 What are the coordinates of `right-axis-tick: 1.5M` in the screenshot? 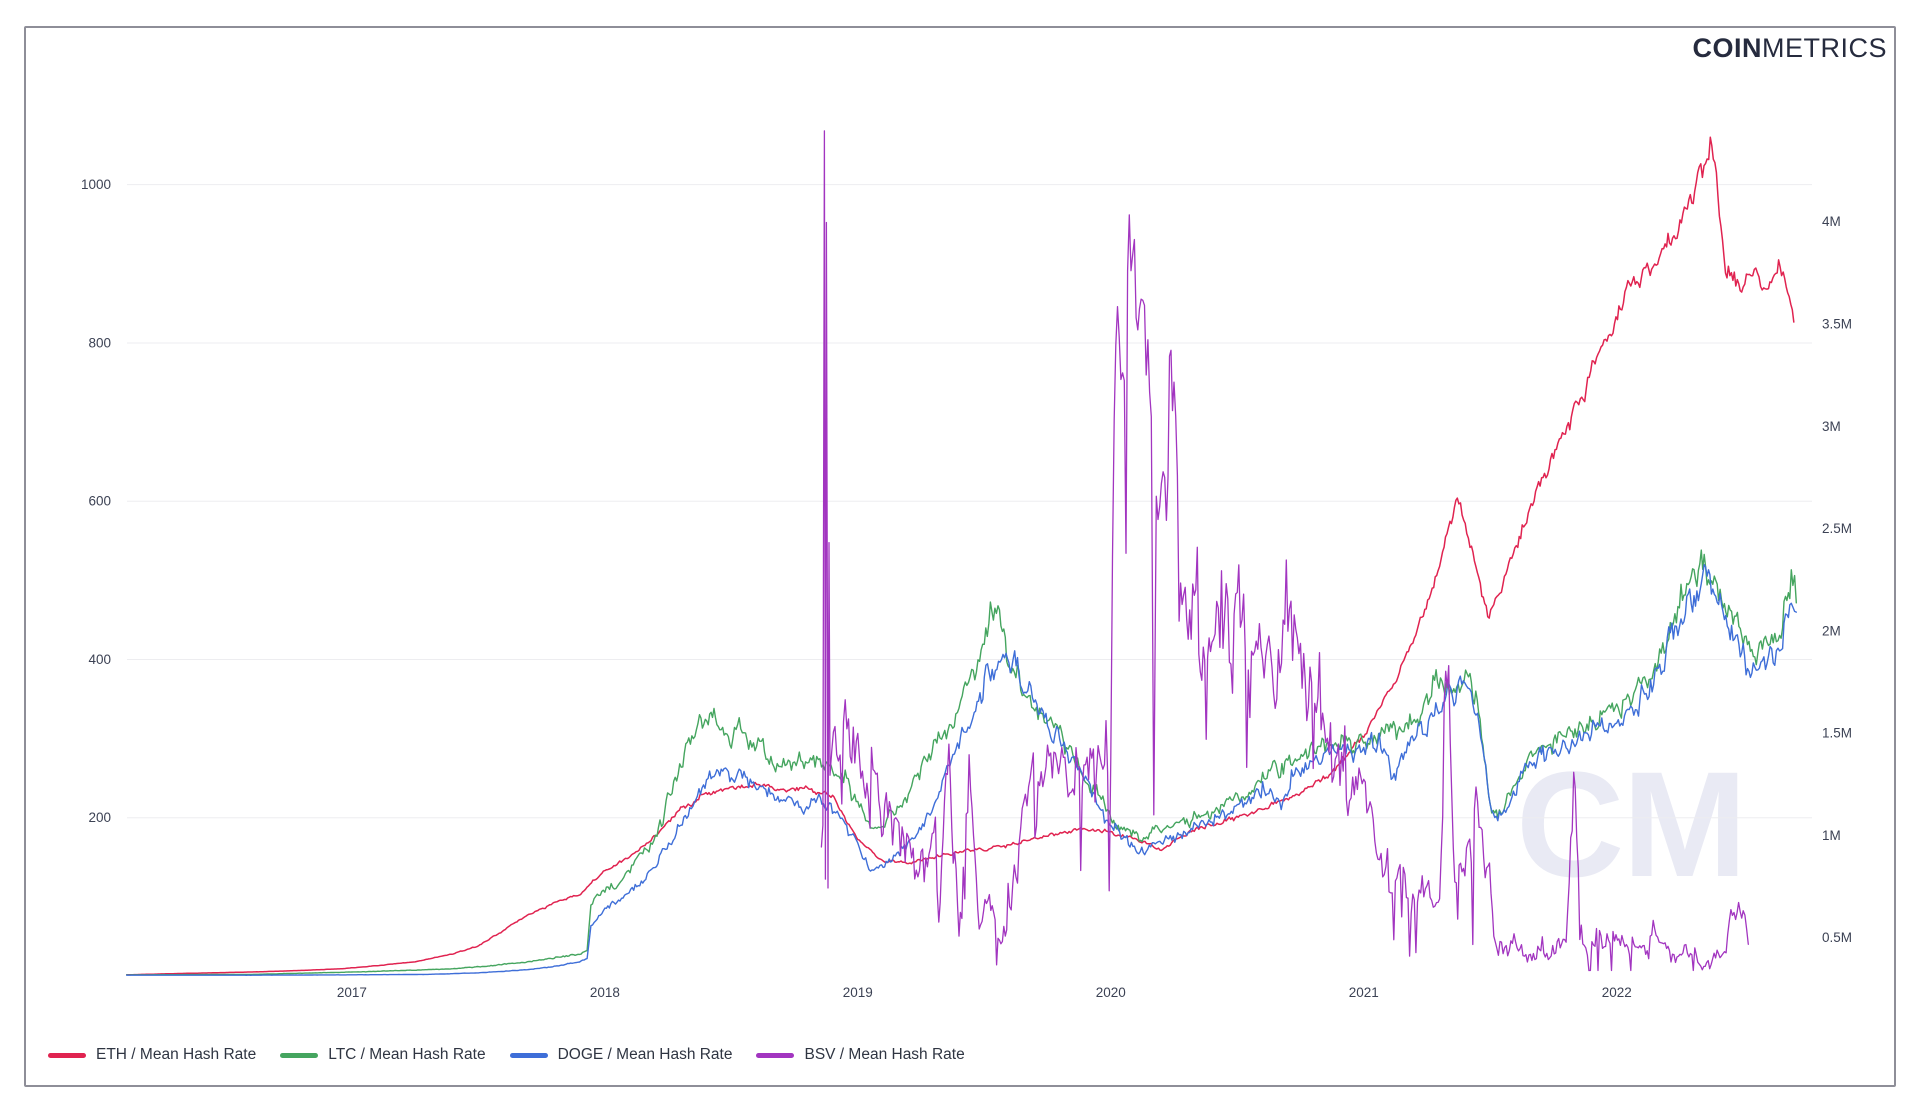 It's located at (1837, 733).